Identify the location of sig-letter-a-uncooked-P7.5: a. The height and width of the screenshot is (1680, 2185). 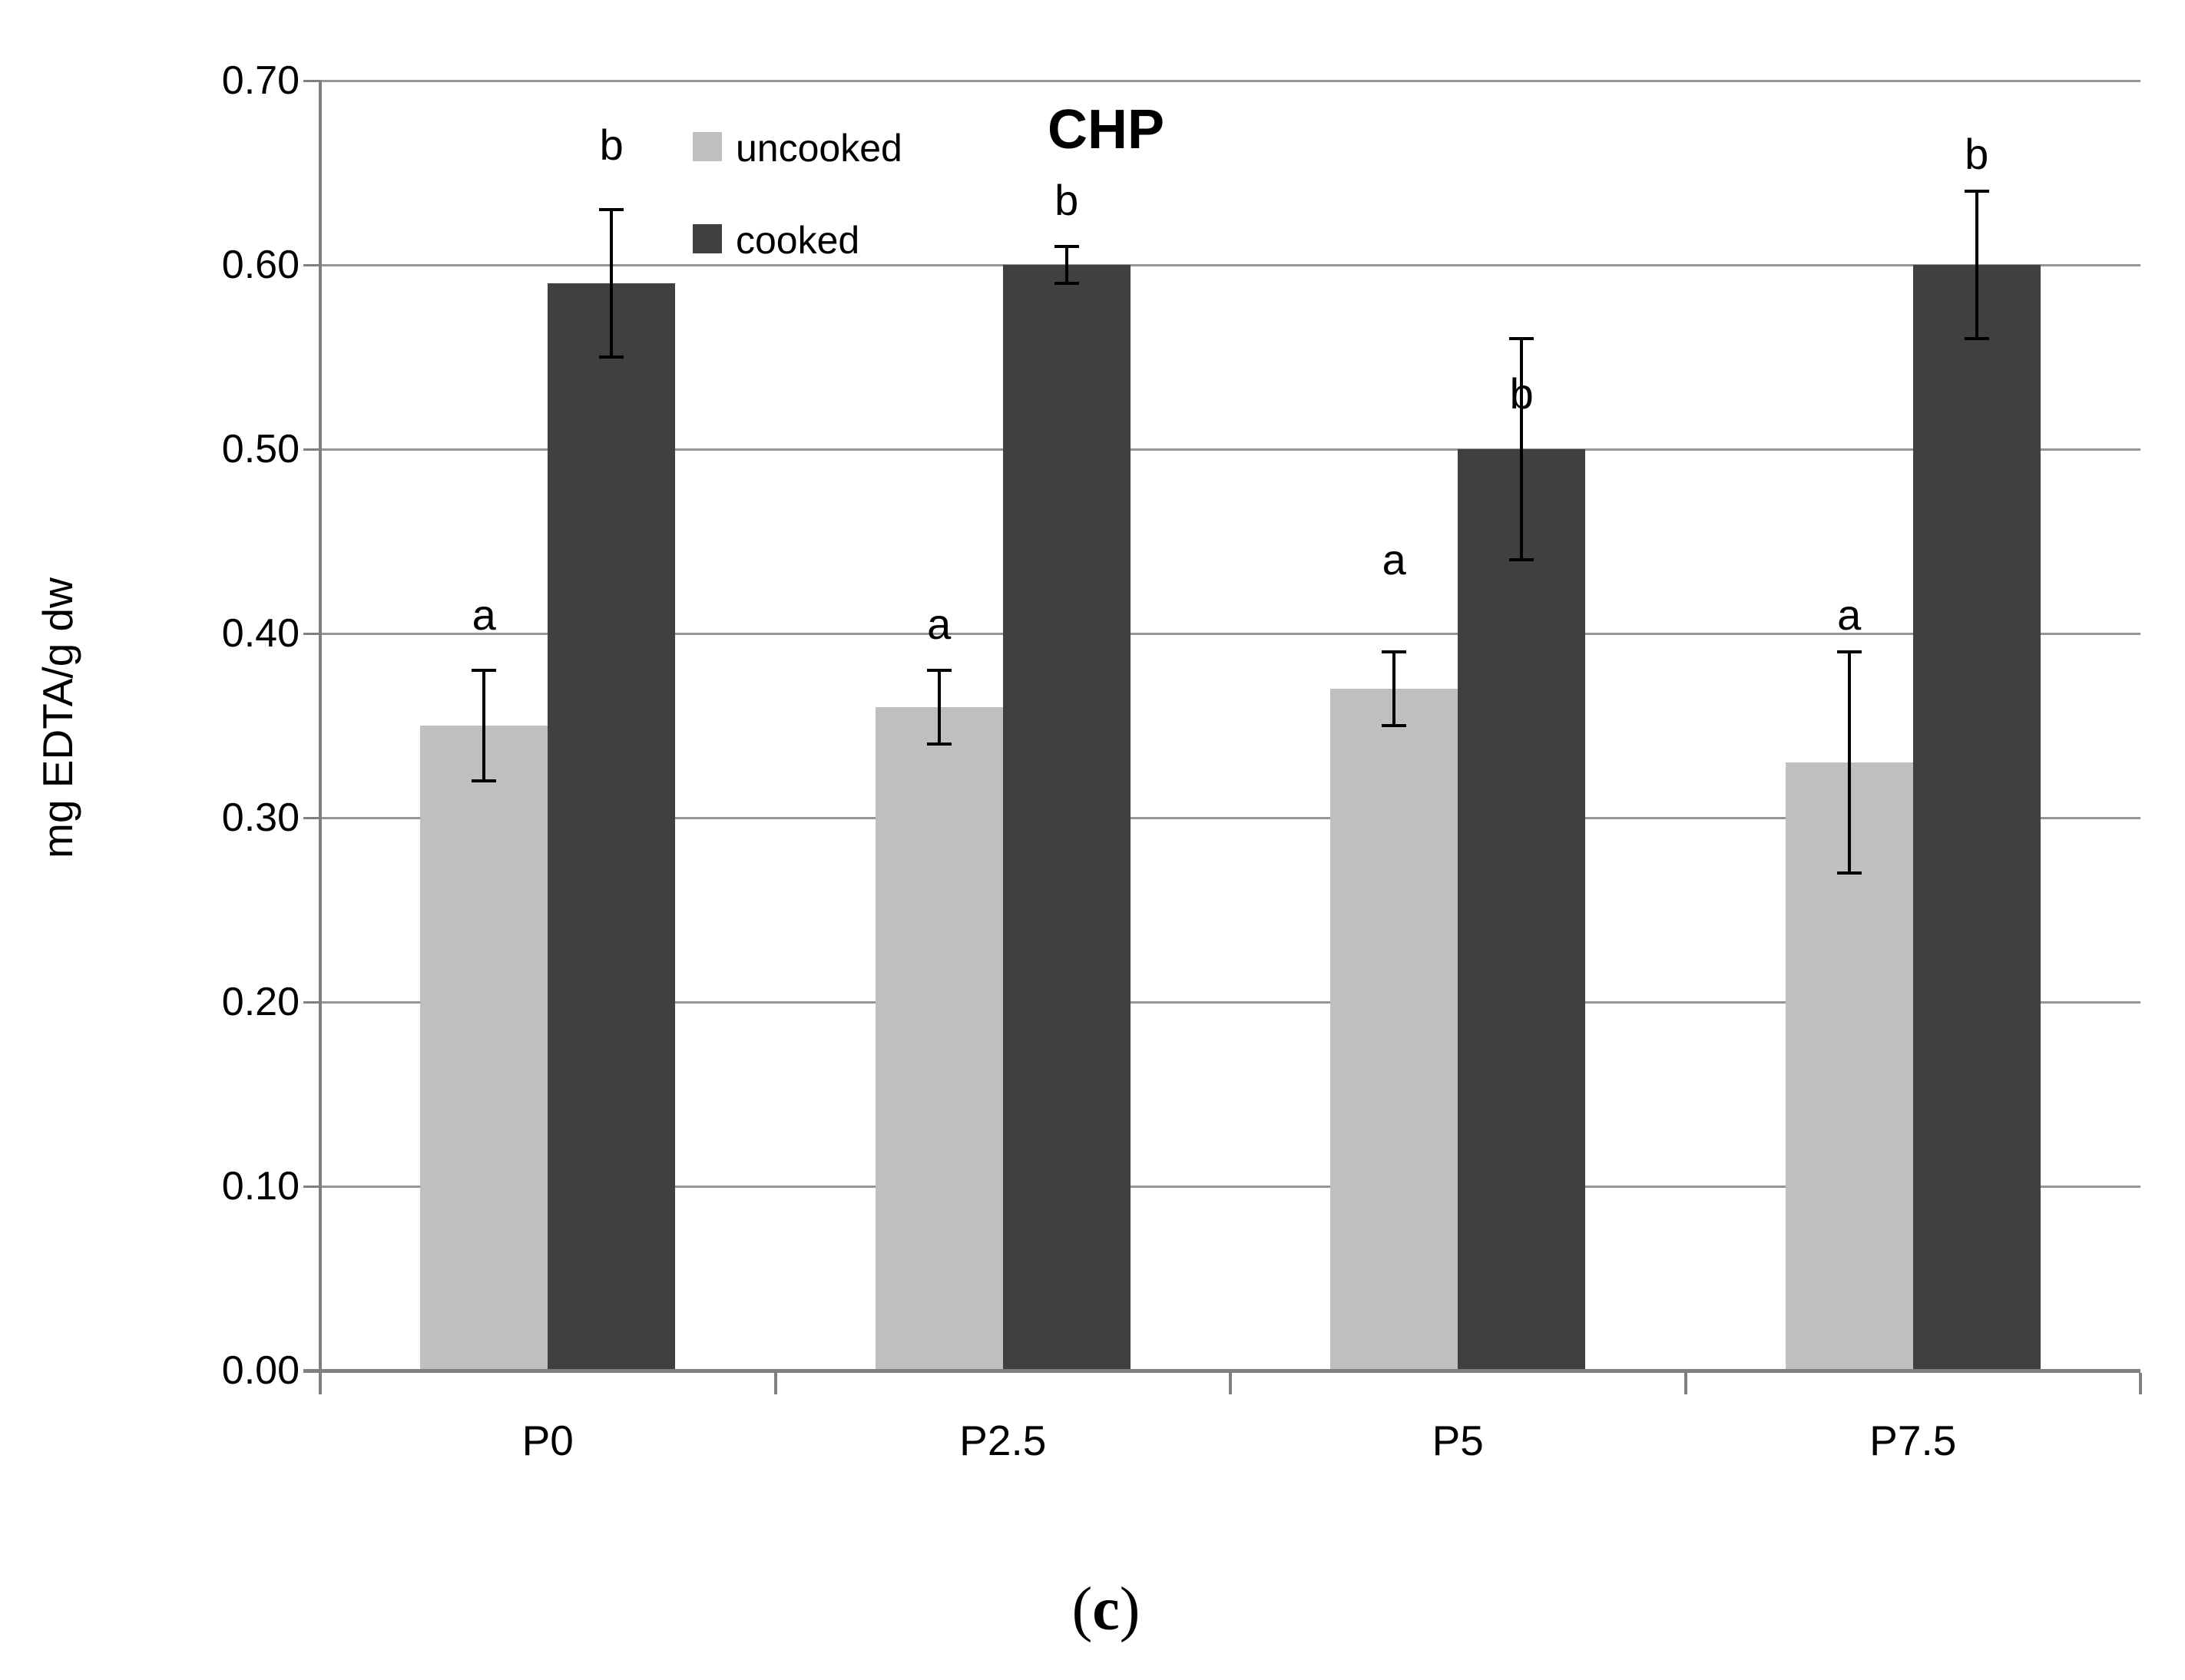
(1849, 614).